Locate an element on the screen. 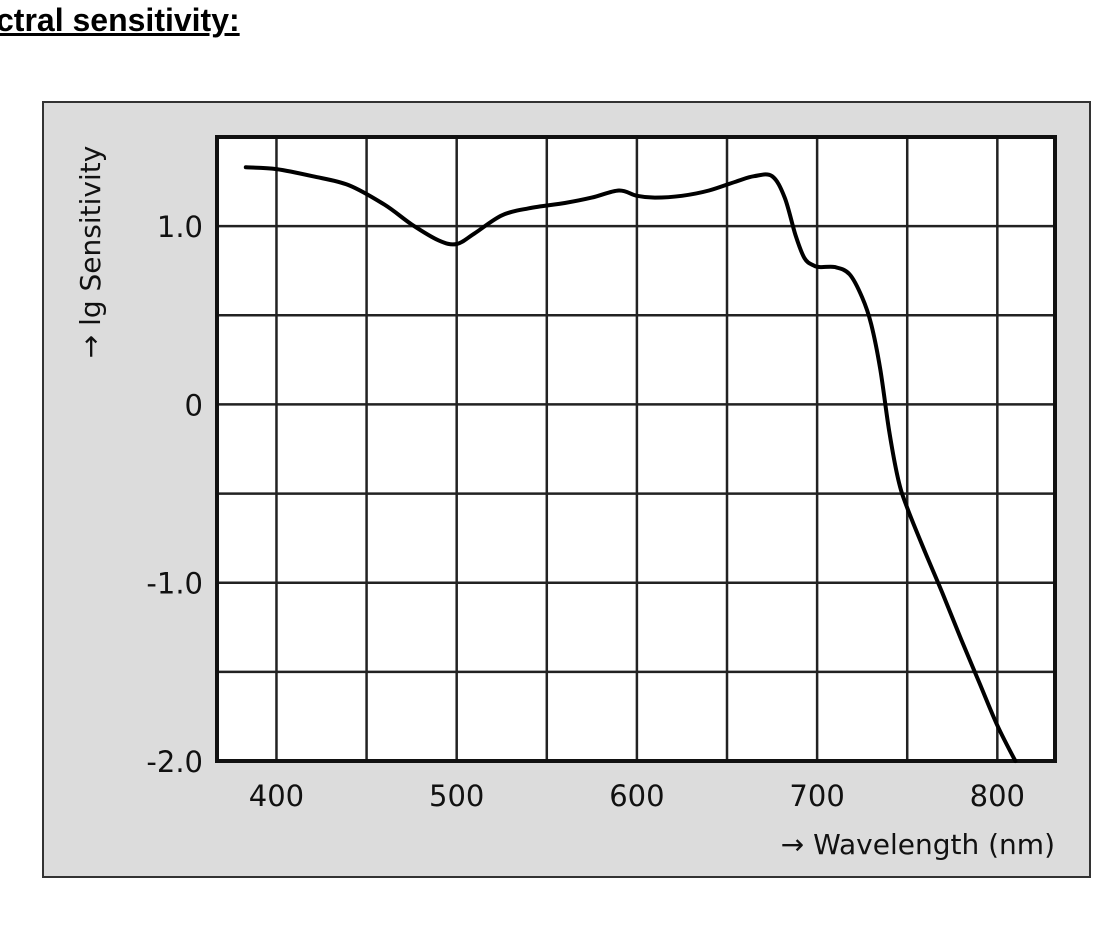 Image resolution: width=1118 pixels, height=938 pixels. x-tick-label: 600 is located at coordinates (636, 796).